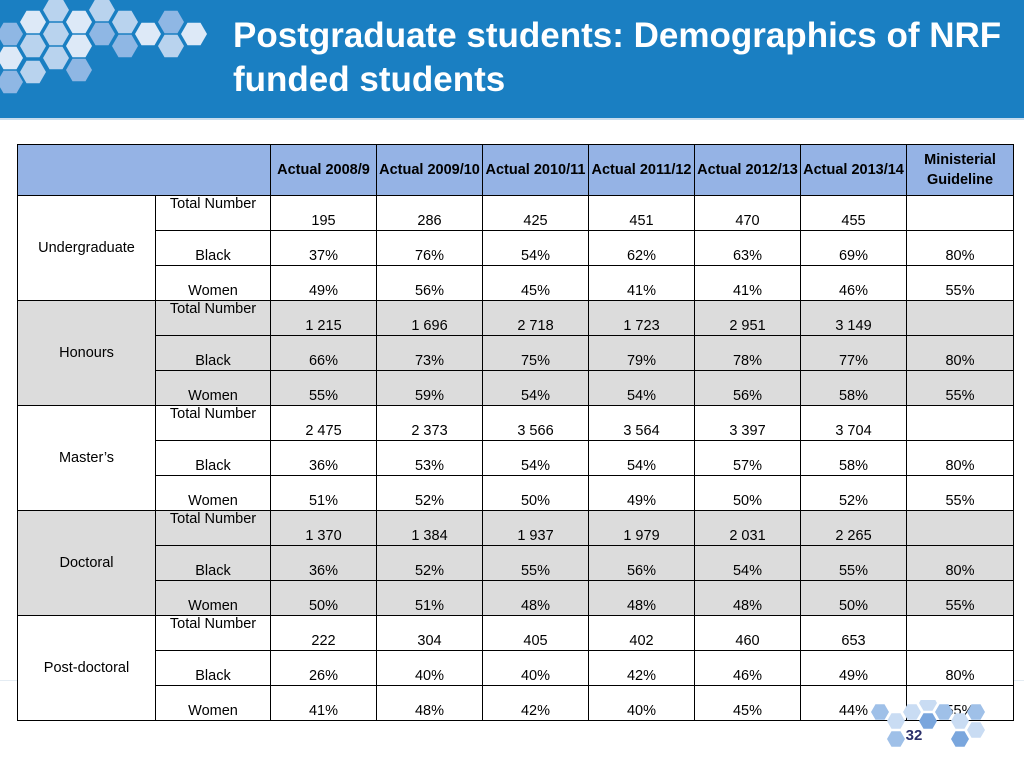  What do you see at coordinates (512, 119) in the screenshot?
I see `header-divider` at bounding box center [512, 119].